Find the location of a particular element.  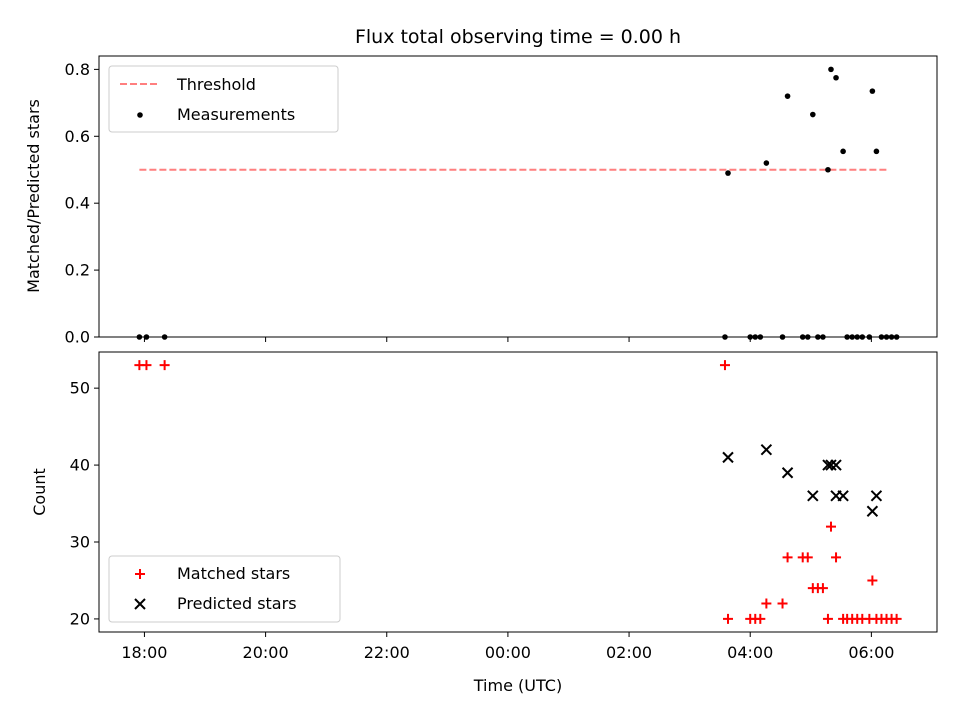

bottom-xtick-label: 18:00 is located at coordinates (144, 652).